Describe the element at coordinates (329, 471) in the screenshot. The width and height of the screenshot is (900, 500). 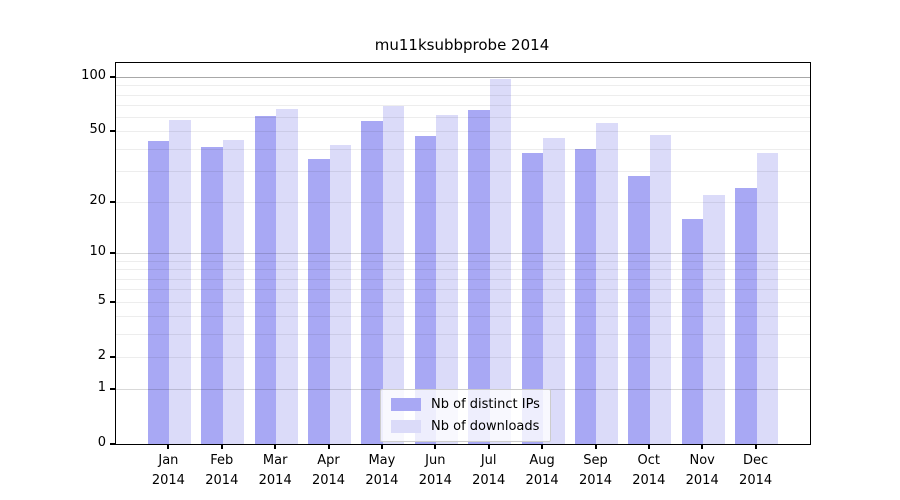
I see `x-tick-label-apr: Apr 2014` at that location.